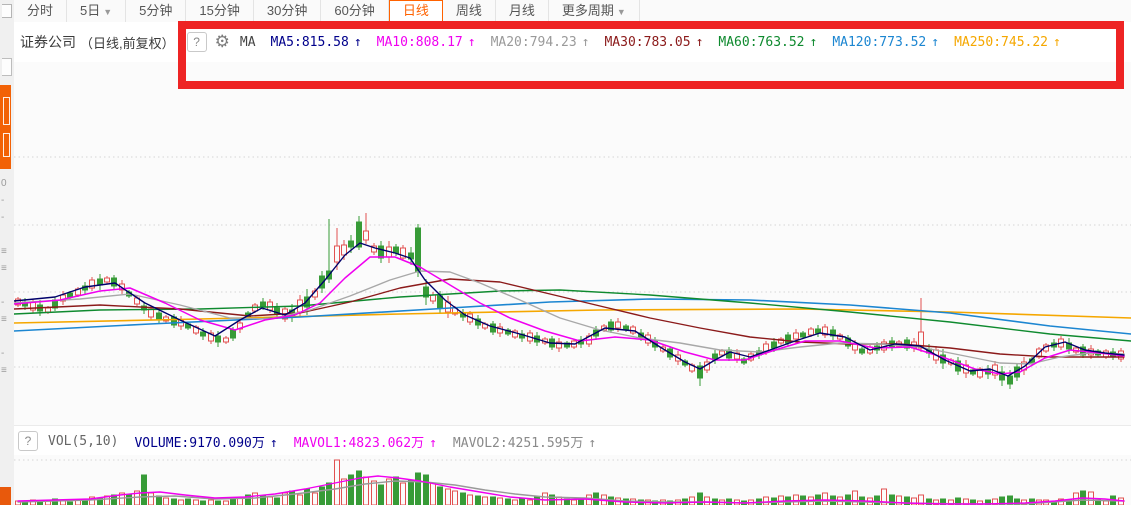 The width and height of the screenshot is (1131, 505). I want to click on tab-60分钟: 60分钟, so click(355, 11).